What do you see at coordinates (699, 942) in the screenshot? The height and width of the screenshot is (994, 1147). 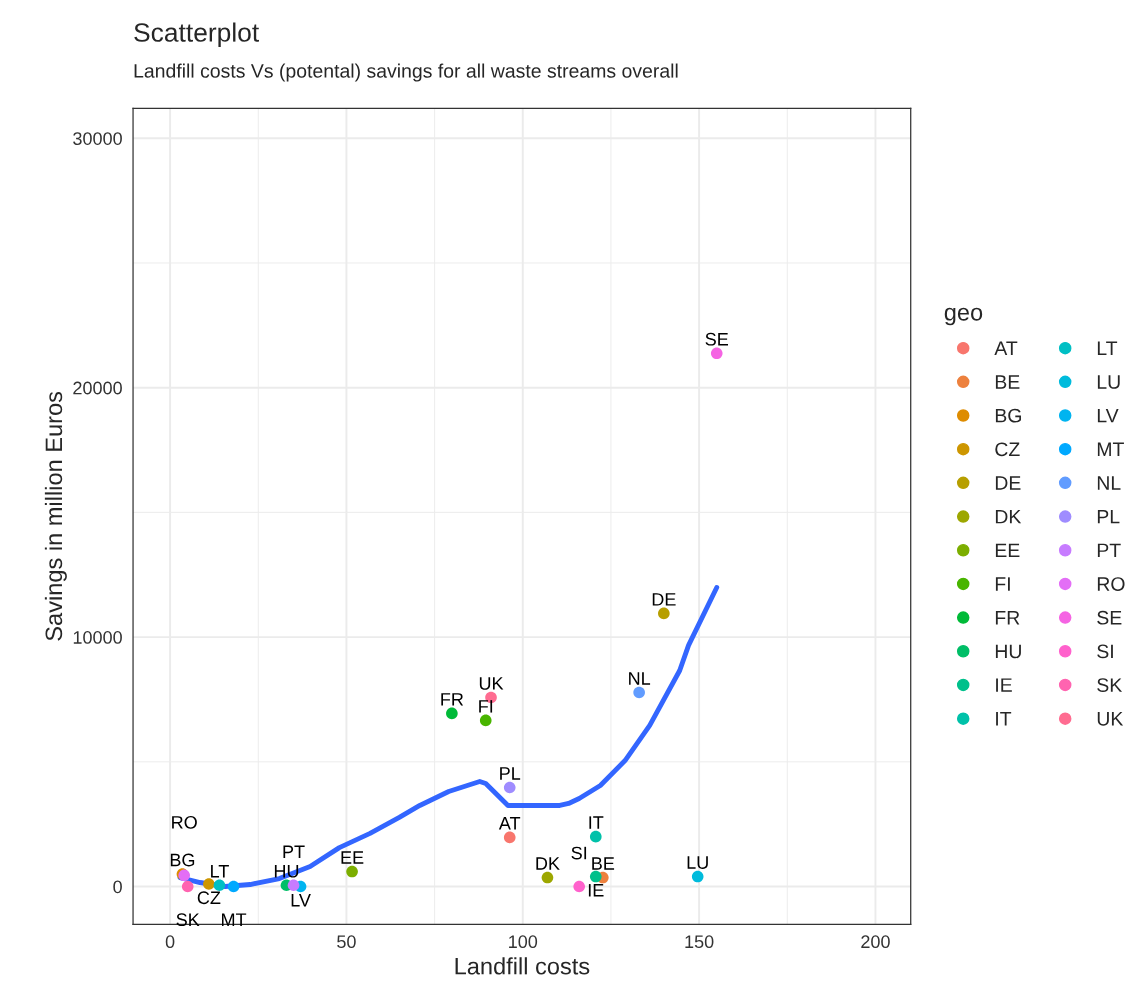 I see `x-tick-label: 150` at bounding box center [699, 942].